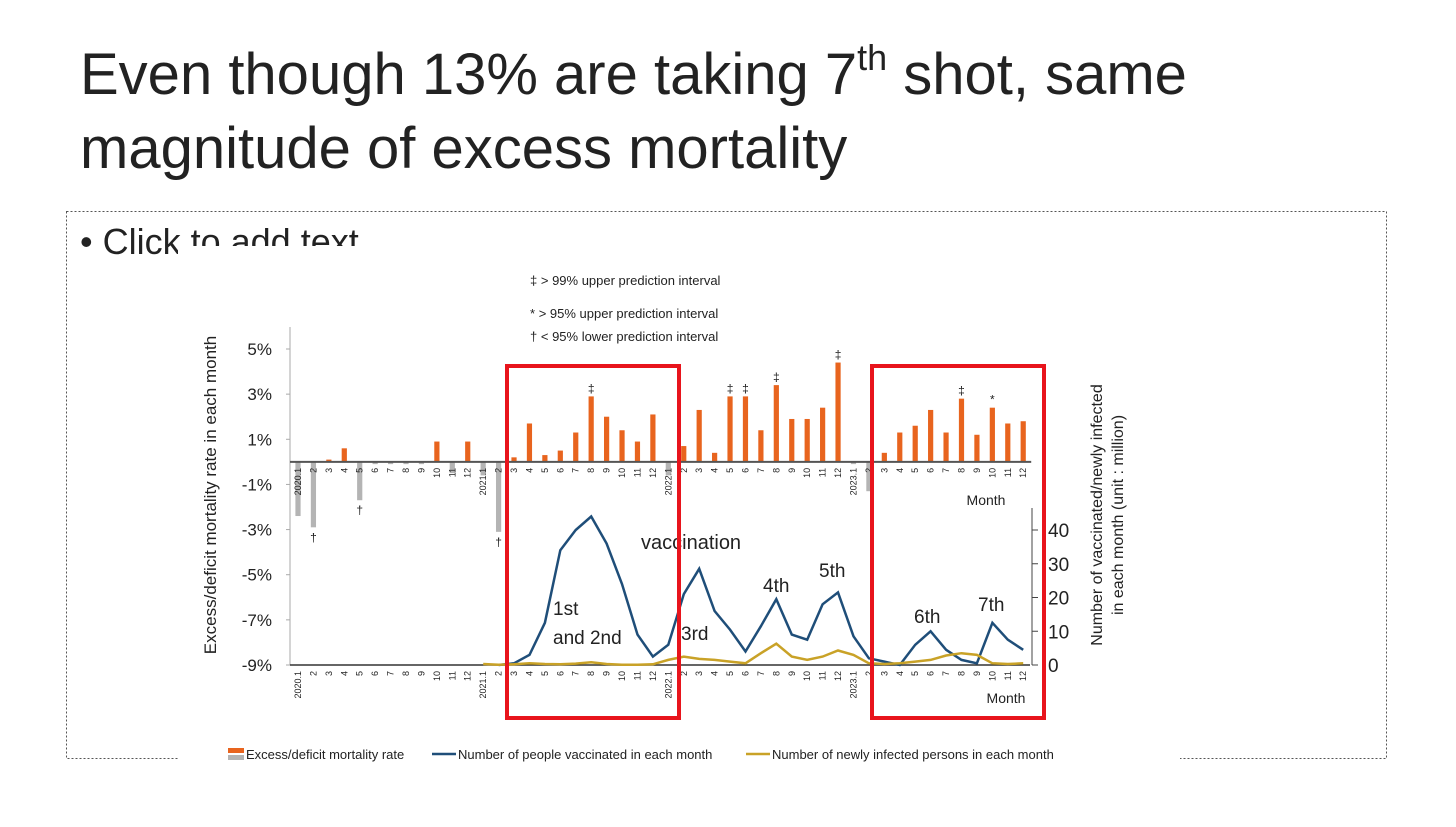 This screenshot has width=1456, height=827. I want to click on symbol-legend-symbol: †, so click(533, 336).